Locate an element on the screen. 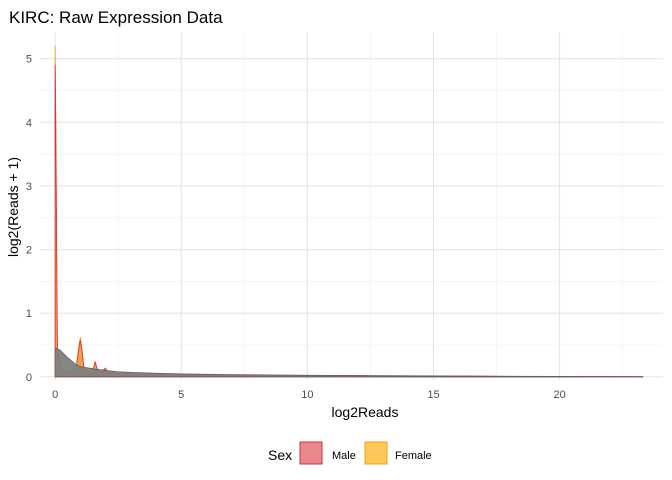 This screenshot has width=672, height=480. chart-title: KIRC: Raw Expression Data is located at coordinates (116, 17).